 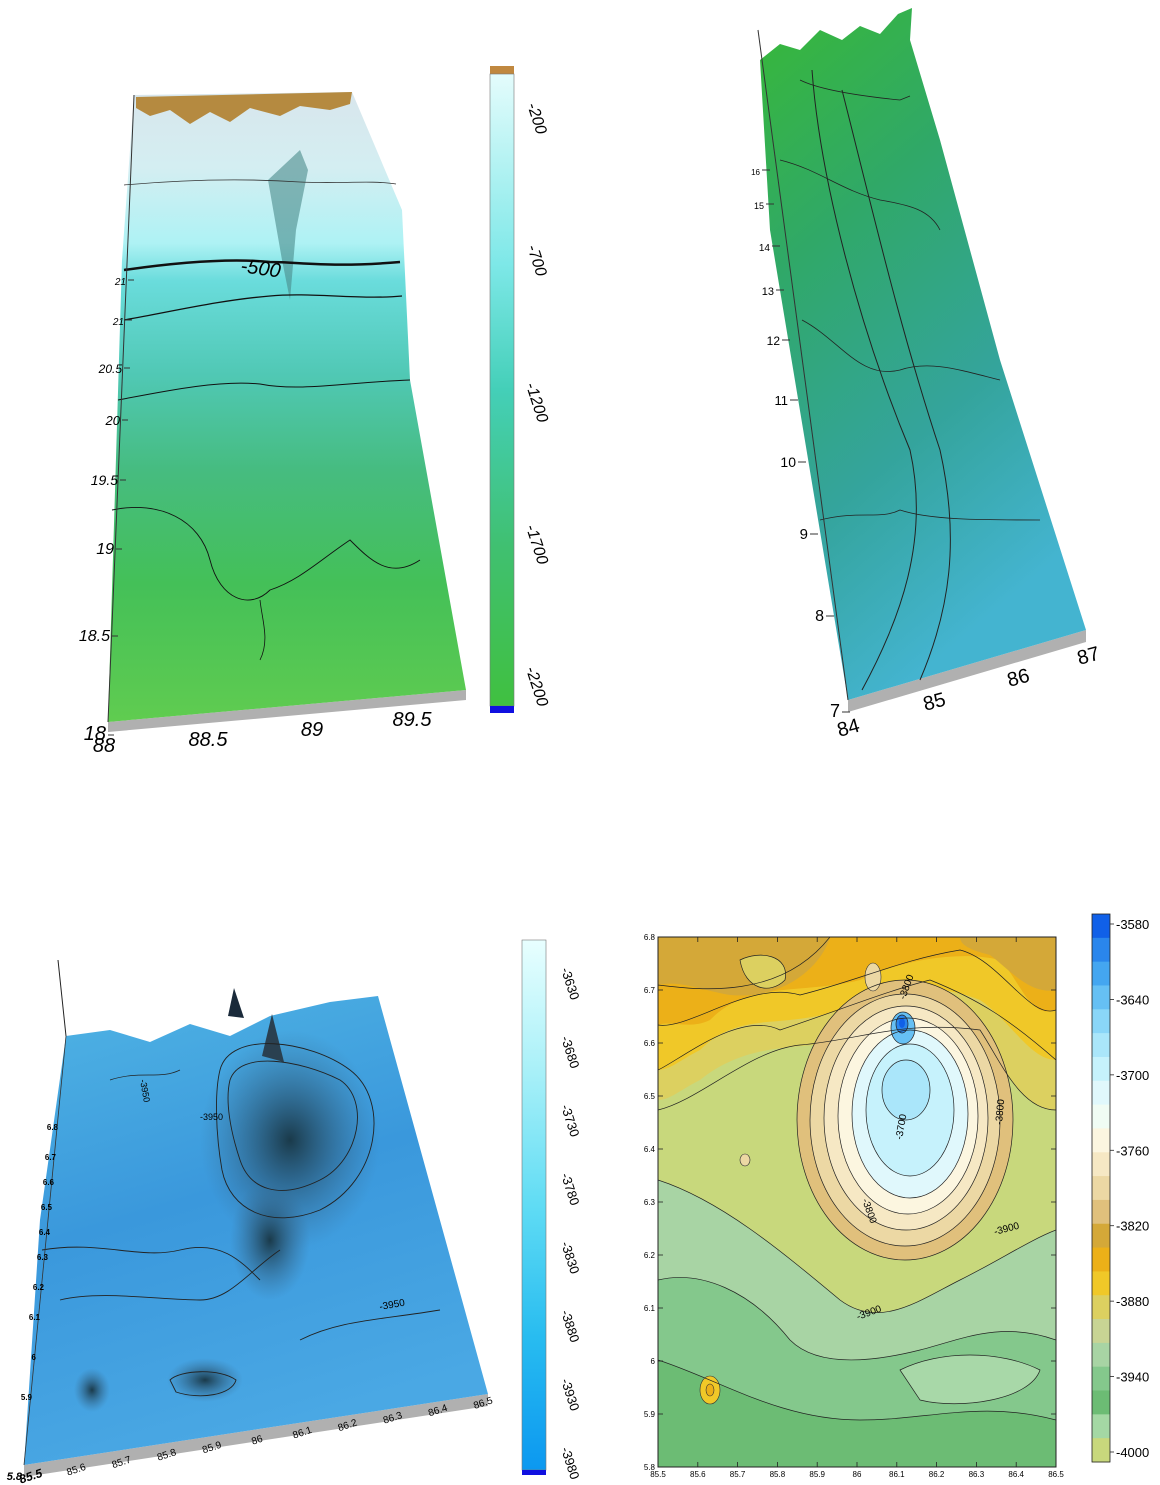 I want to click on z-axis-line, so click(x=62, y=998).